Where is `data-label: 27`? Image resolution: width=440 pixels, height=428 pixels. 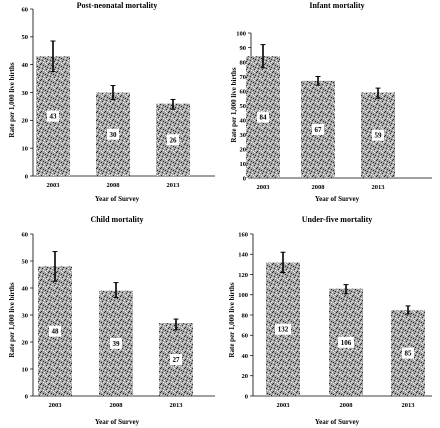
data-label: 27 is located at coordinates (177, 360).